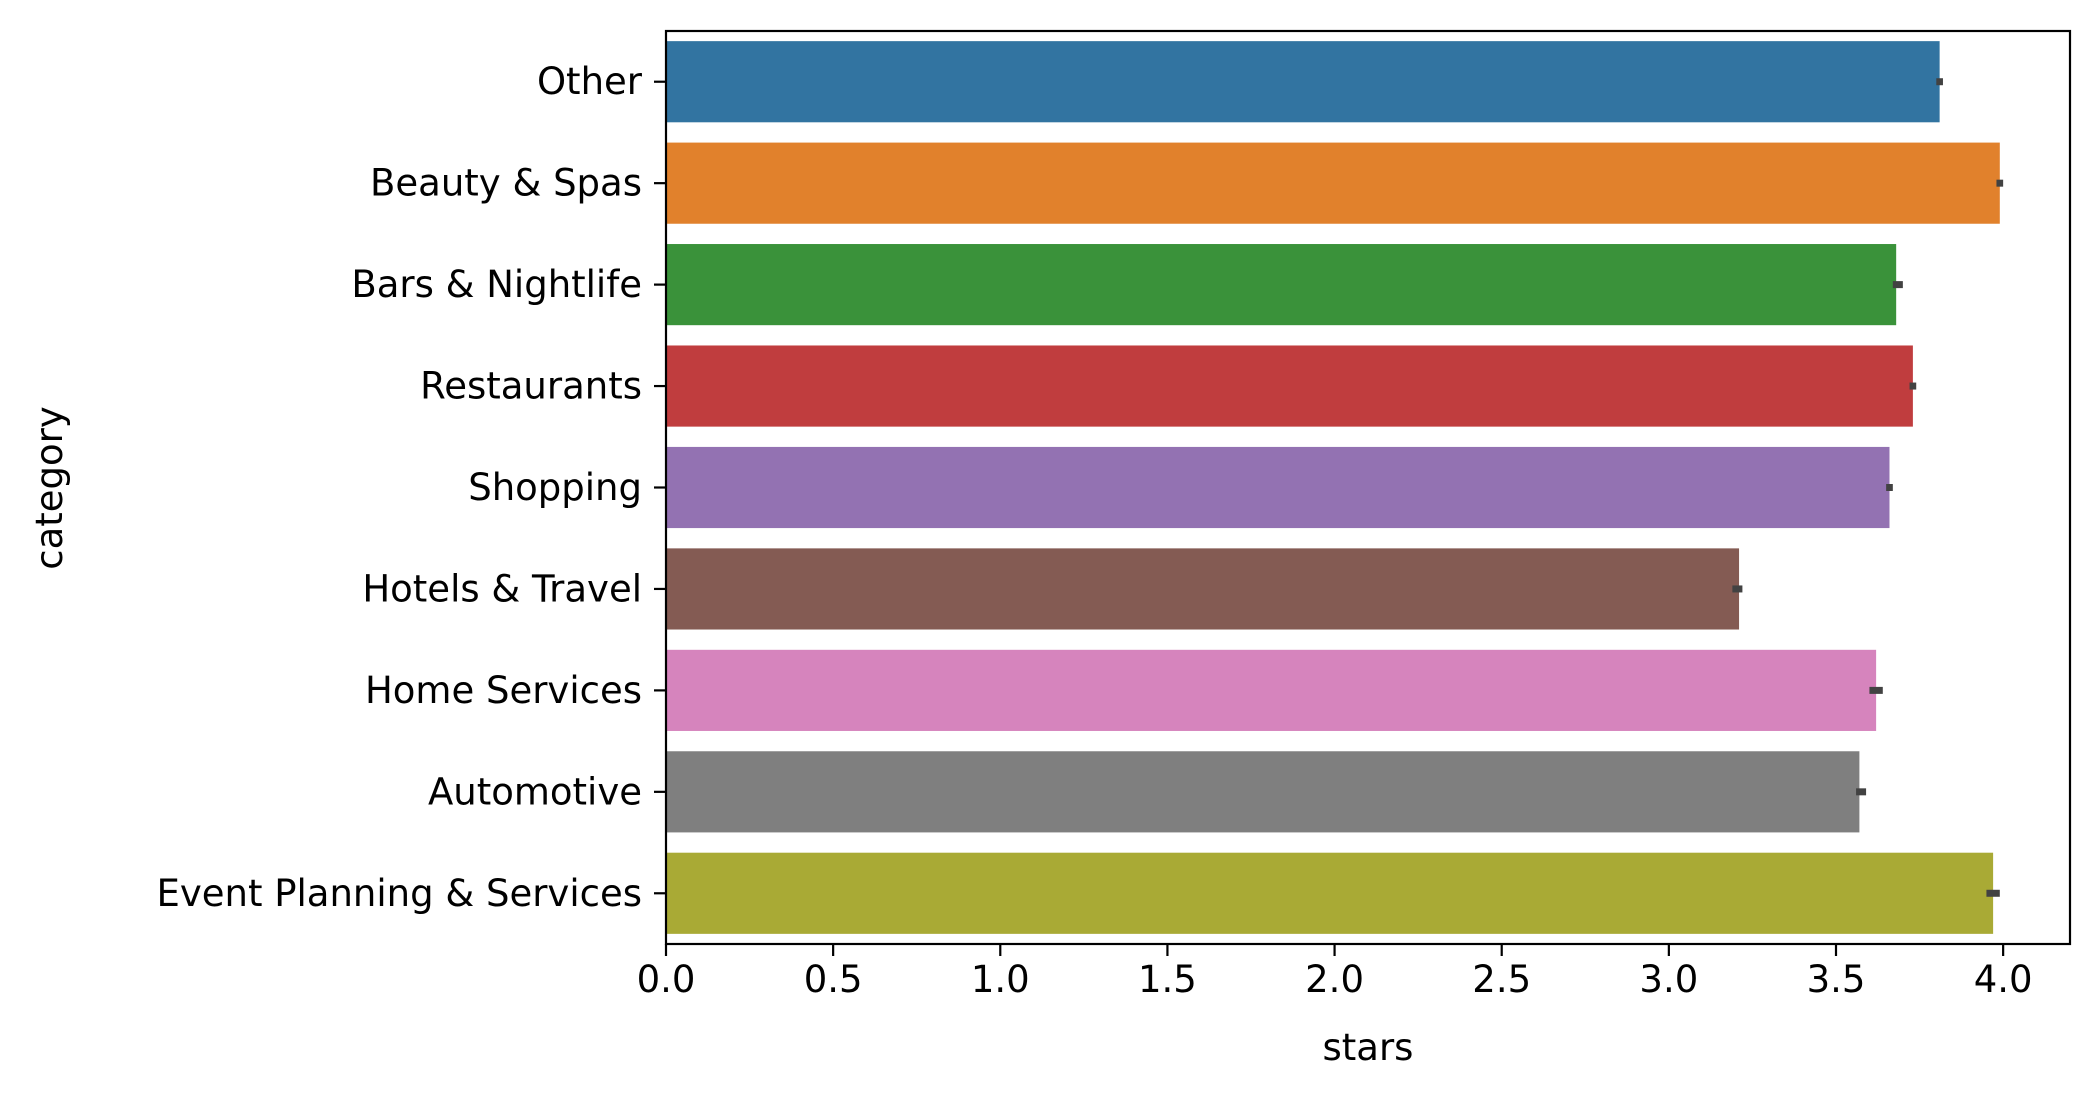 This screenshot has height=1099, width=2092. Describe the element at coordinates (1501, 979) in the screenshot. I see `x-tick-label: 2.5` at that location.